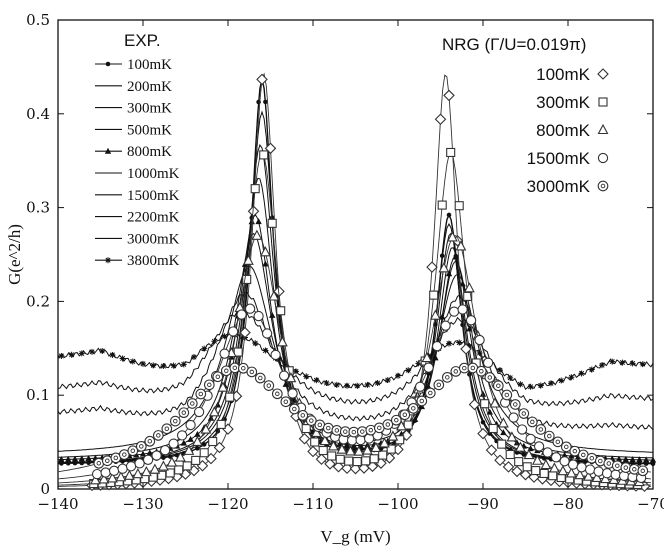 This screenshot has width=664, height=551. Describe the element at coordinates (149, 109) in the screenshot. I see `exp-legend-label: 300mK` at that location.